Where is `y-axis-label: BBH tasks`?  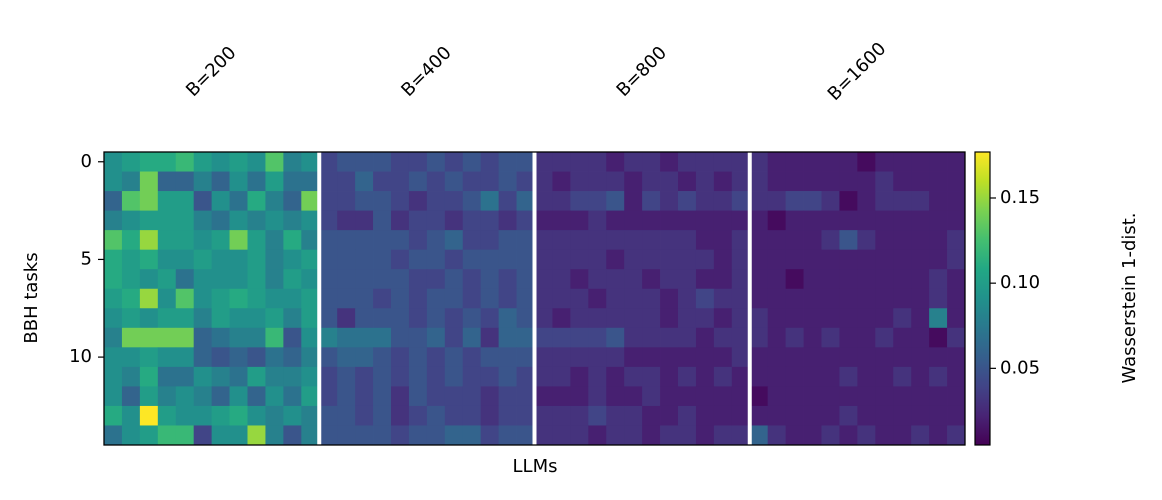
y-axis-label: BBH tasks is located at coordinates (31, 297).